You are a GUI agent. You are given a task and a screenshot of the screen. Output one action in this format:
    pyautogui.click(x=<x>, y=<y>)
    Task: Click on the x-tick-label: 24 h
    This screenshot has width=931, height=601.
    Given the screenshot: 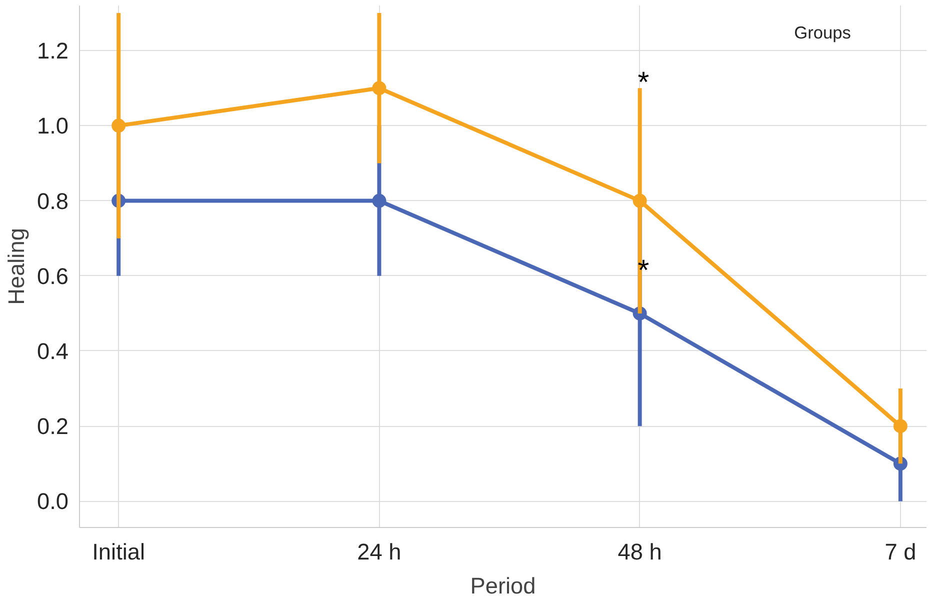 What is the action you would take?
    pyautogui.click(x=379, y=551)
    